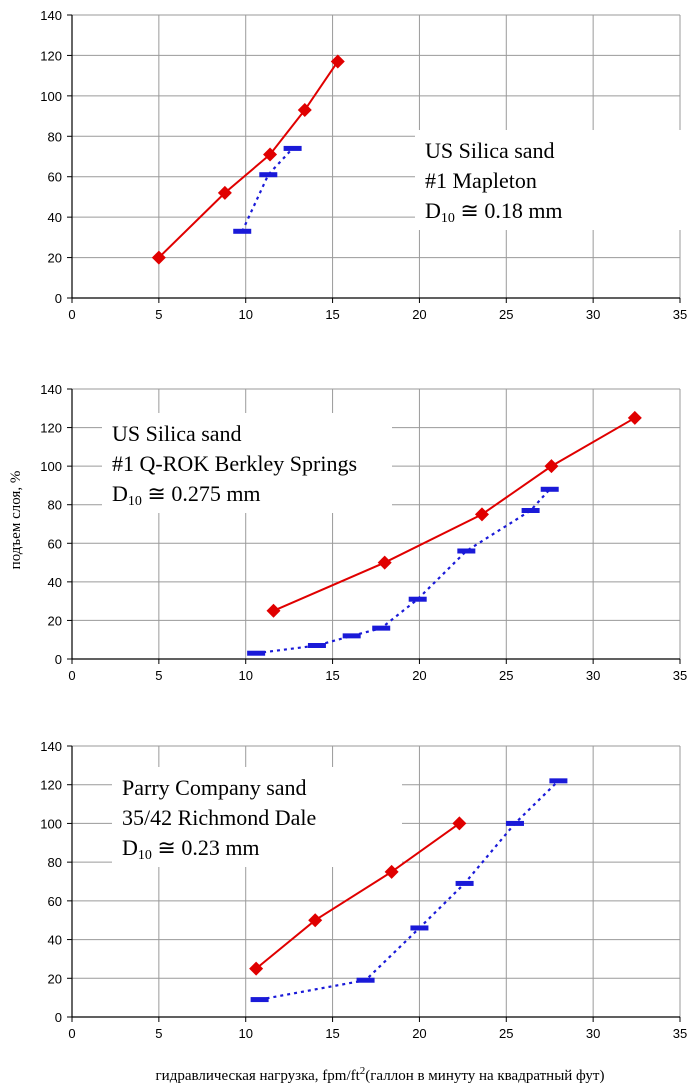 This screenshot has width=700, height=1089. Describe the element at coordinates (481, 180) in the screenshot. I see `annotation-line-2: #1 Mapleton` at that location.